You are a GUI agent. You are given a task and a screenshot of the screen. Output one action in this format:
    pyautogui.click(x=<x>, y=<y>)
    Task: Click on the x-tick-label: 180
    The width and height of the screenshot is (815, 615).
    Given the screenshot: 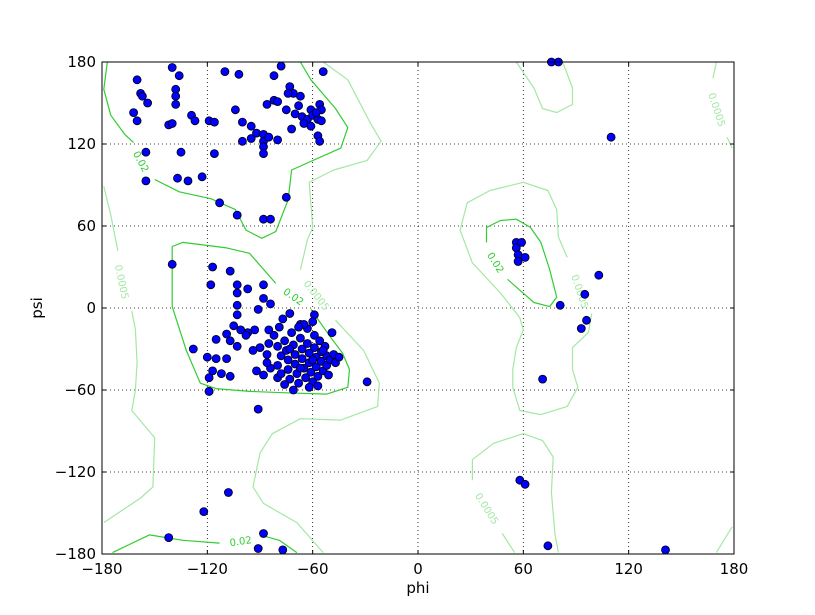 What is the action you would take?
    pyautogui.click(x=734, y=569)
    